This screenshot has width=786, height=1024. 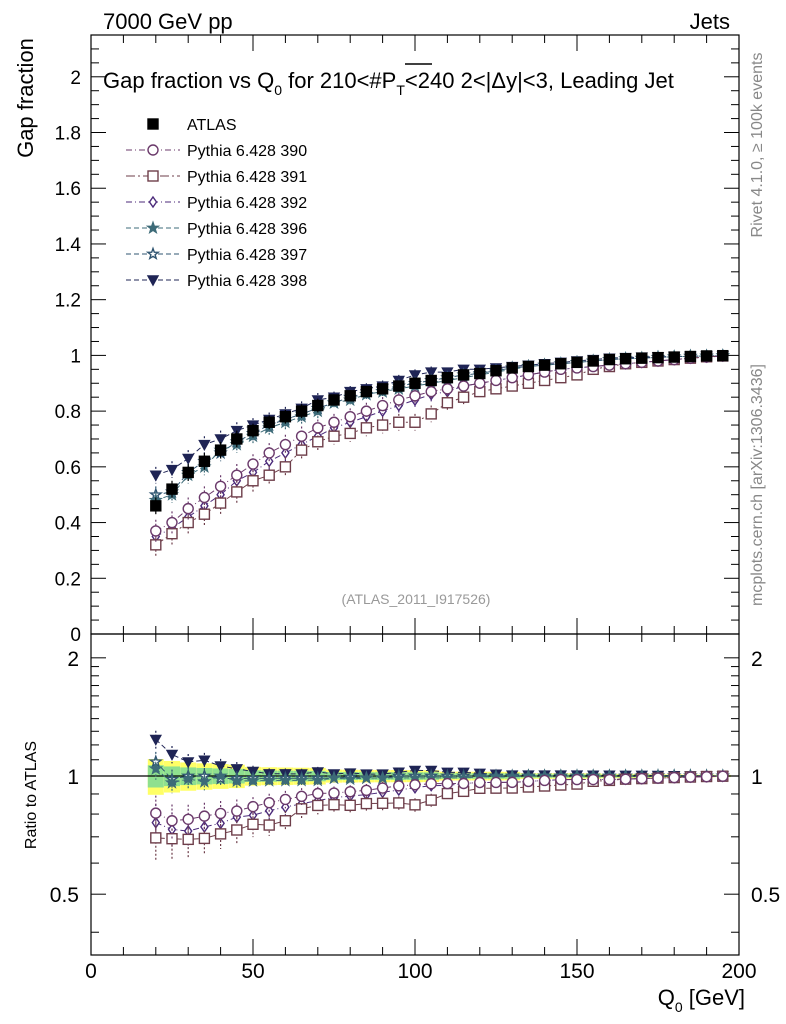 What do you see at coordinates (757, 485) in the screenshot?
I see `mcplots-label: mcplots.cern.ch [arXiv:1306.3436]` at bounding box center [757, 485].